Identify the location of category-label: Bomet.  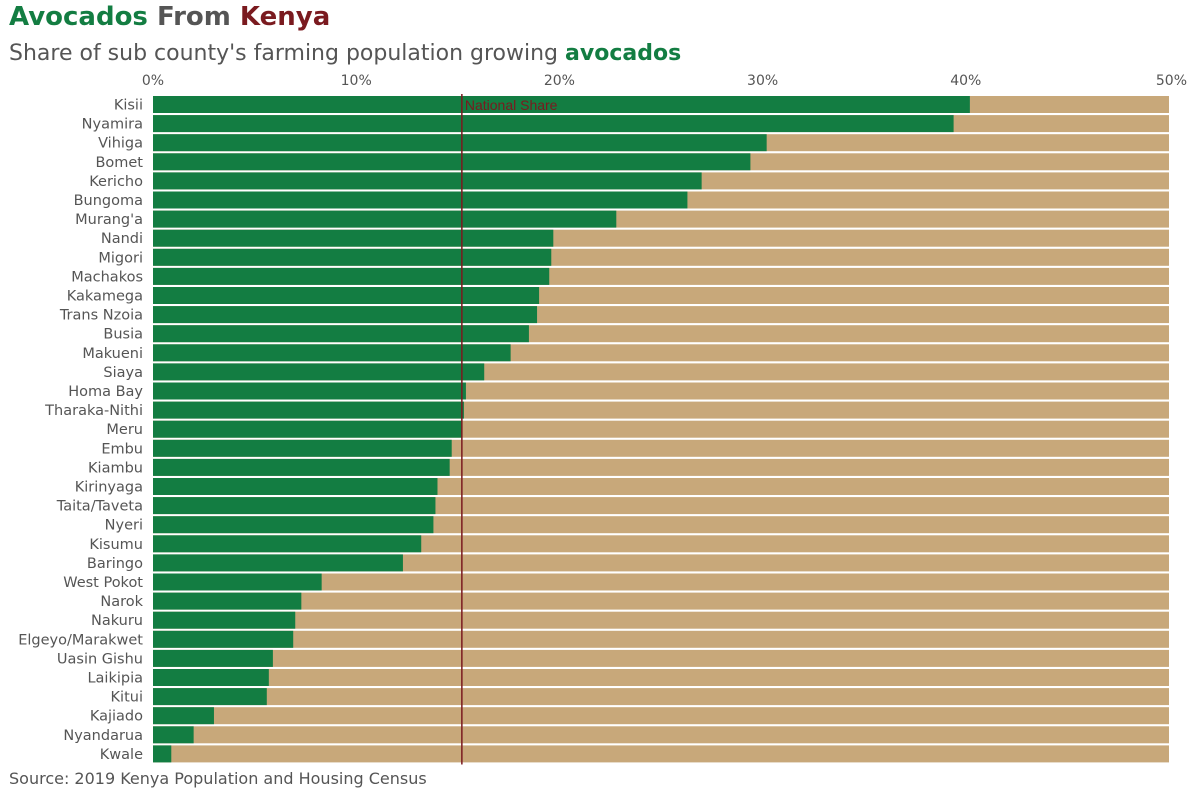
(119, 163).